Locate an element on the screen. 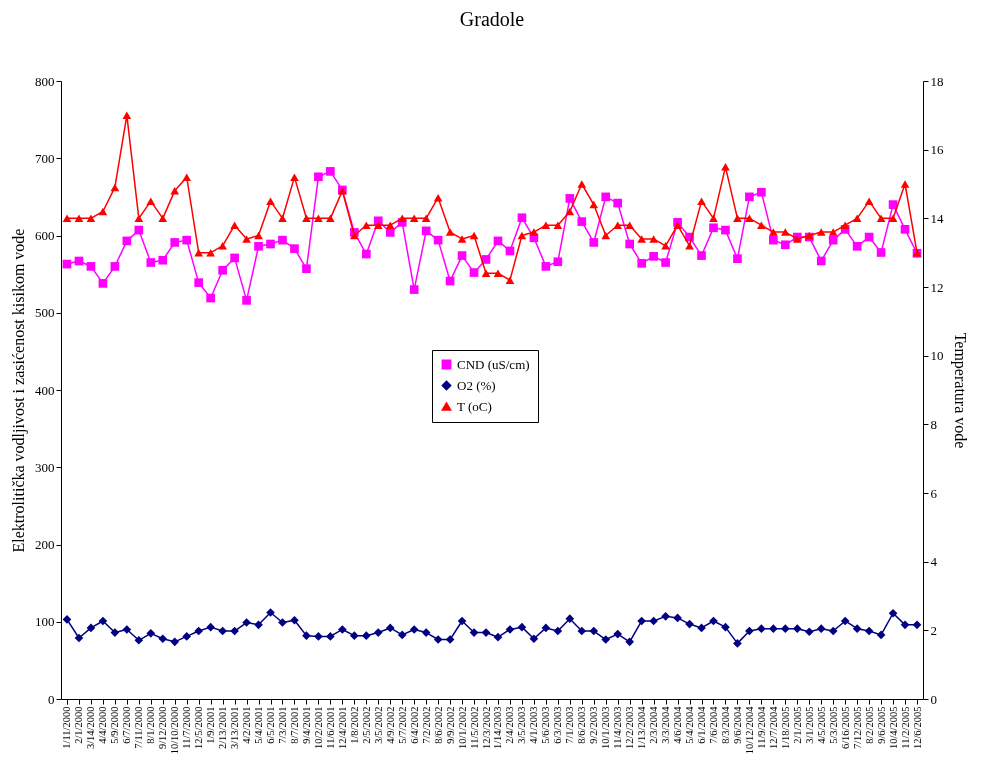 The width and height of the screenshot is (1008, 781). x-tick-label: 11/9/2004 is located at coordinates (761, 727).